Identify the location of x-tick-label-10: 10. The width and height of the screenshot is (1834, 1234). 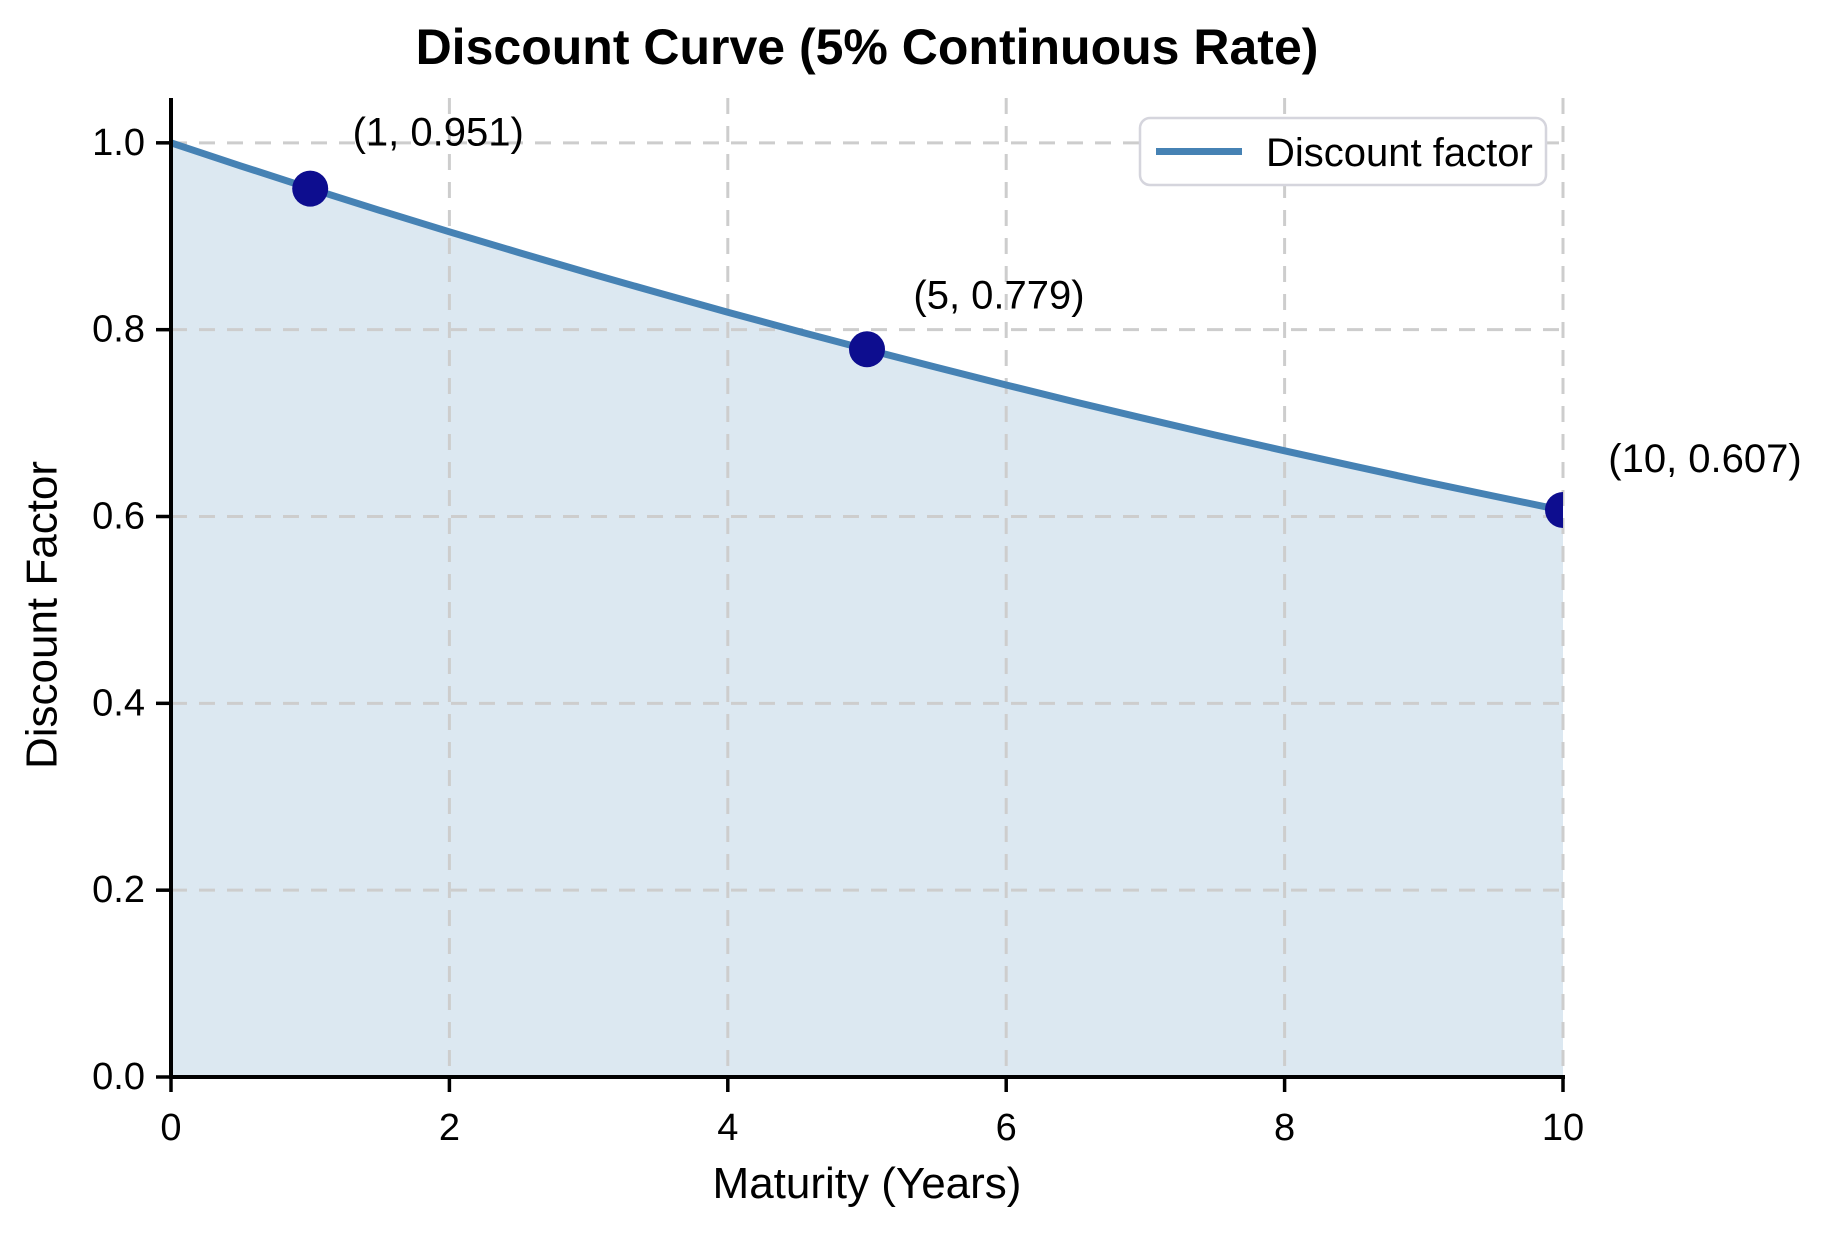
(1563, 1128).